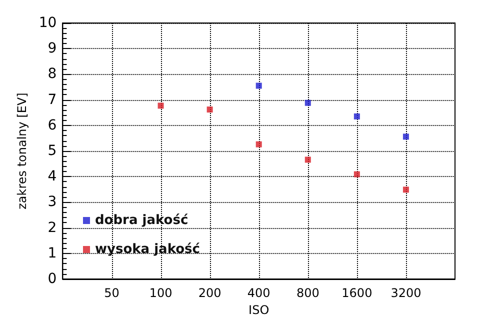  I want to click on y-tick-label: 8, so click(52, 74).